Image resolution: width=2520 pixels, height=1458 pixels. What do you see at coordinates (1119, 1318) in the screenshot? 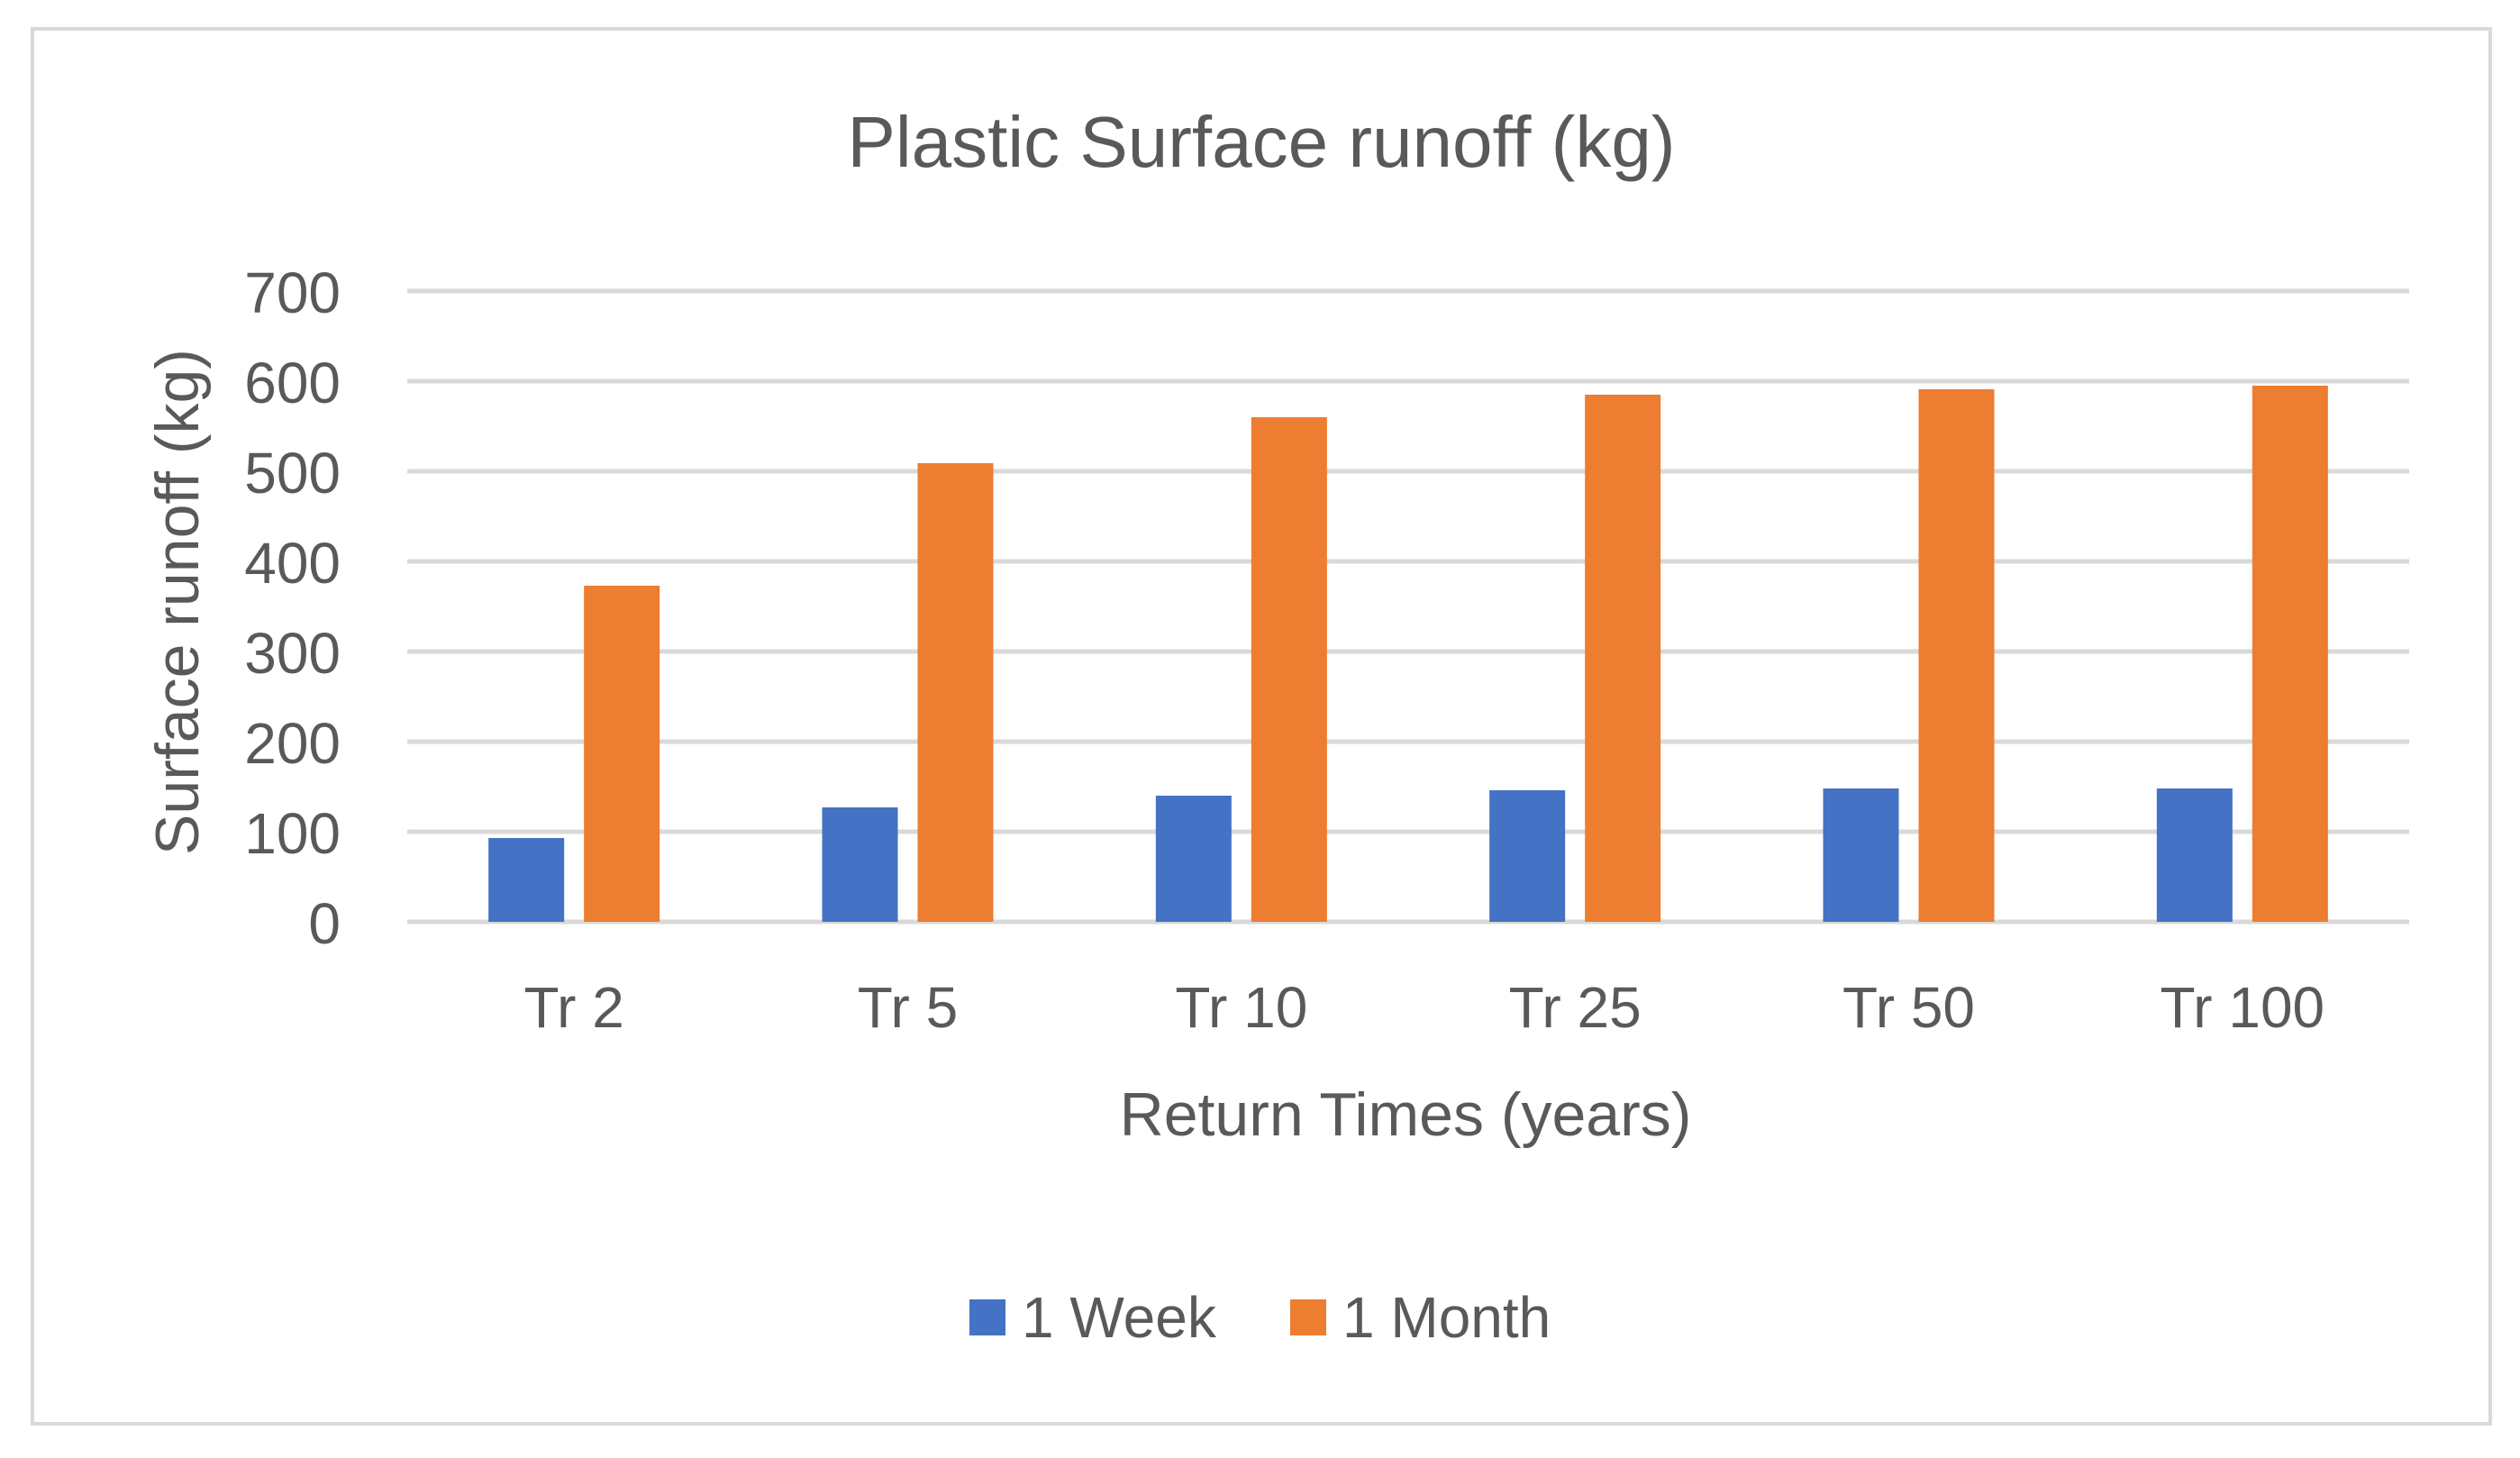
I see `legend-label: 1 Week` at bounding box center [1119, 1318].